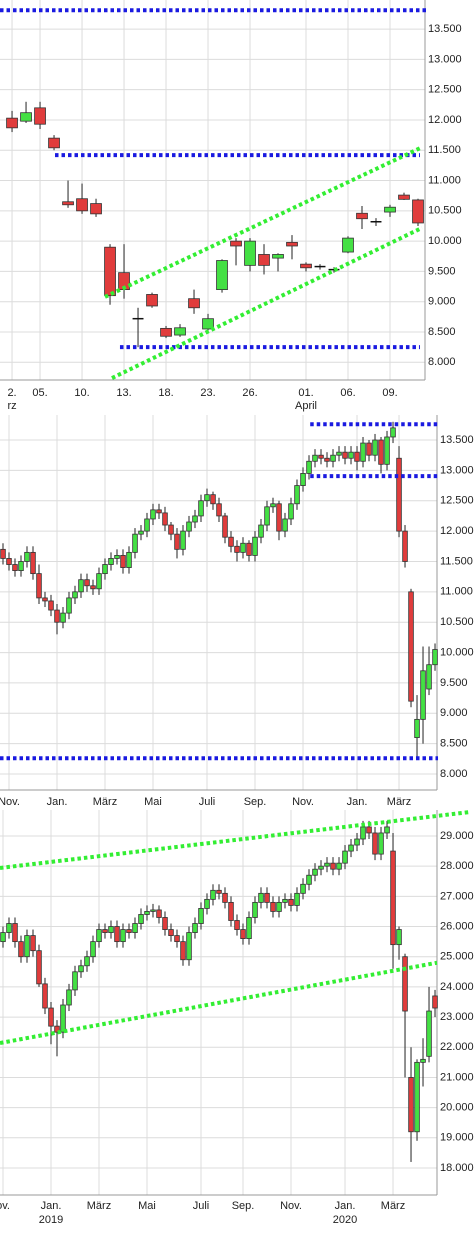 The image size is (475, 1250). What do you see at coordinates (457, 1168) in the screenshot?
I see `y-tick-label: 18.000` at bounding box center [457, 1168].